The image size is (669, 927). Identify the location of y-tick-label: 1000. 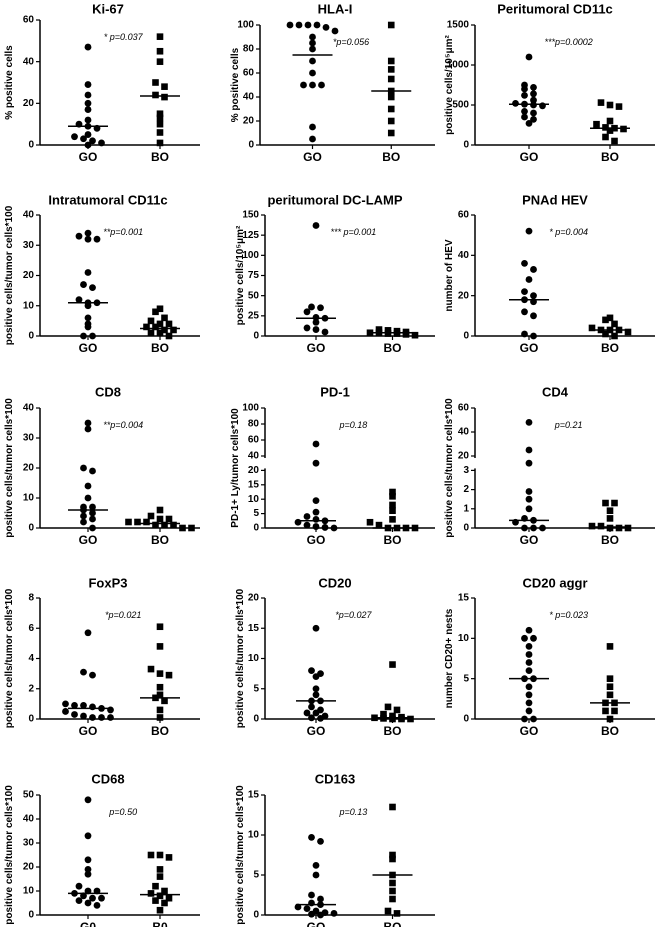
(458, 65).